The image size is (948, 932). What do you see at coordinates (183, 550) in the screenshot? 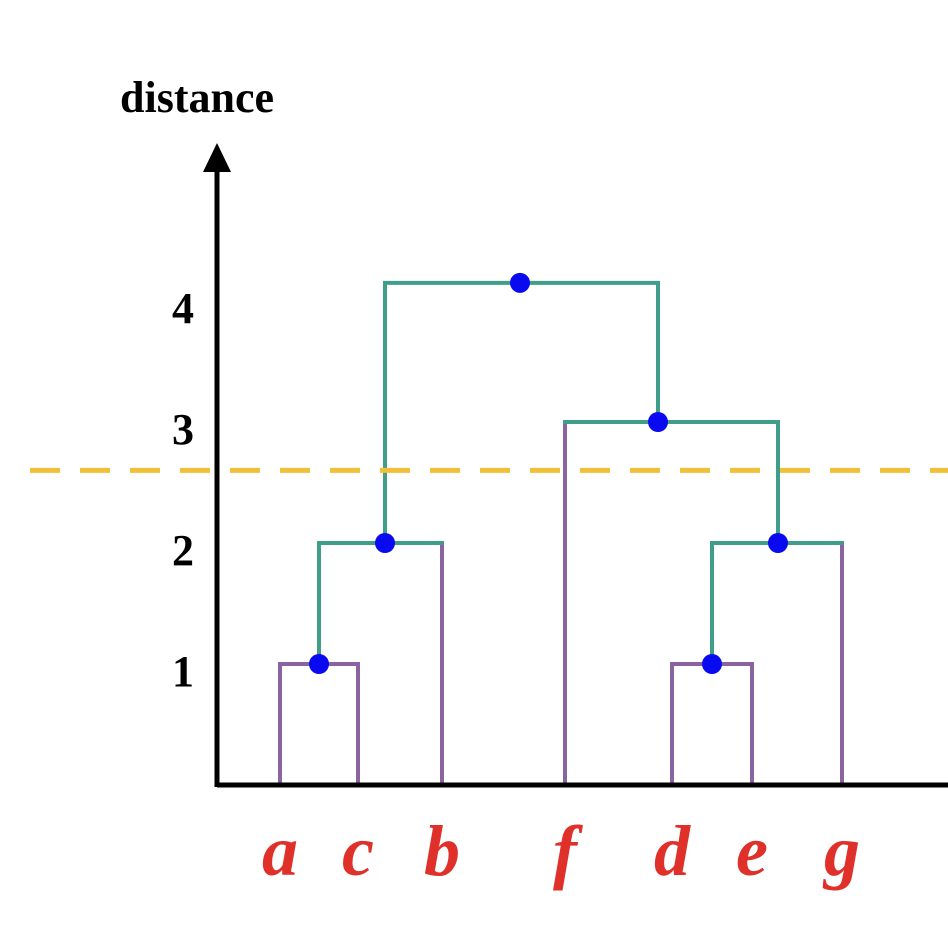
I see `tick-label: 2` at bounding box center [183, 550].